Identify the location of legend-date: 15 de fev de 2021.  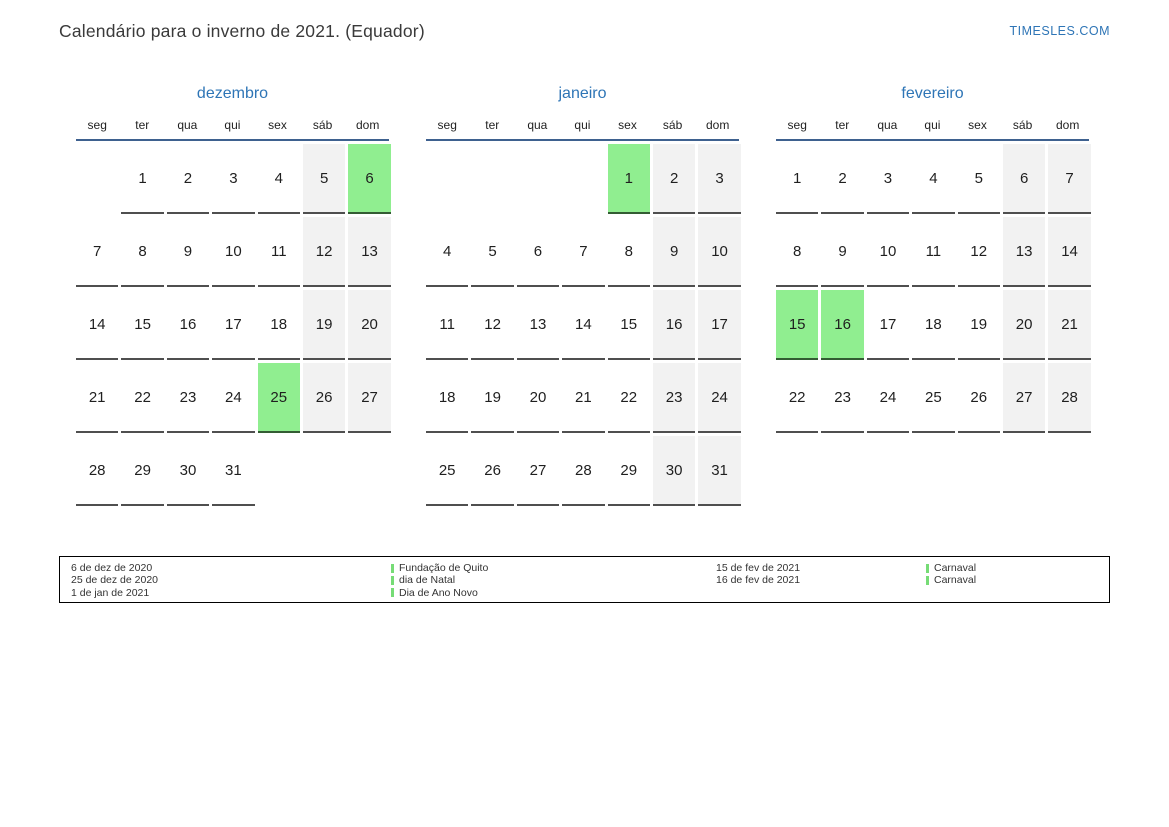
(758, 568).